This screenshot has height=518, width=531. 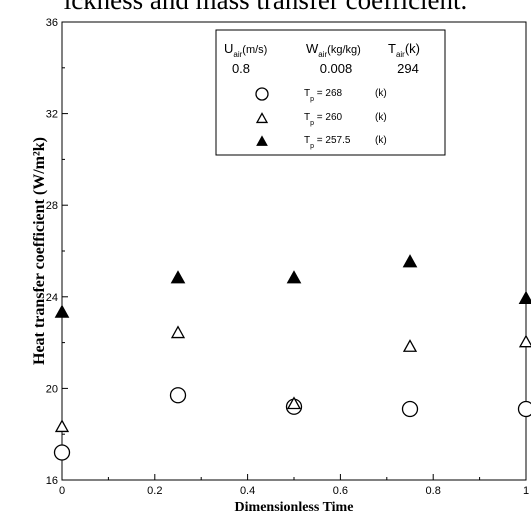 What do you see at coordinates (52, 389) in the screenshot?
I see `y-tick-label: 20` at bounding box center [52, 389].